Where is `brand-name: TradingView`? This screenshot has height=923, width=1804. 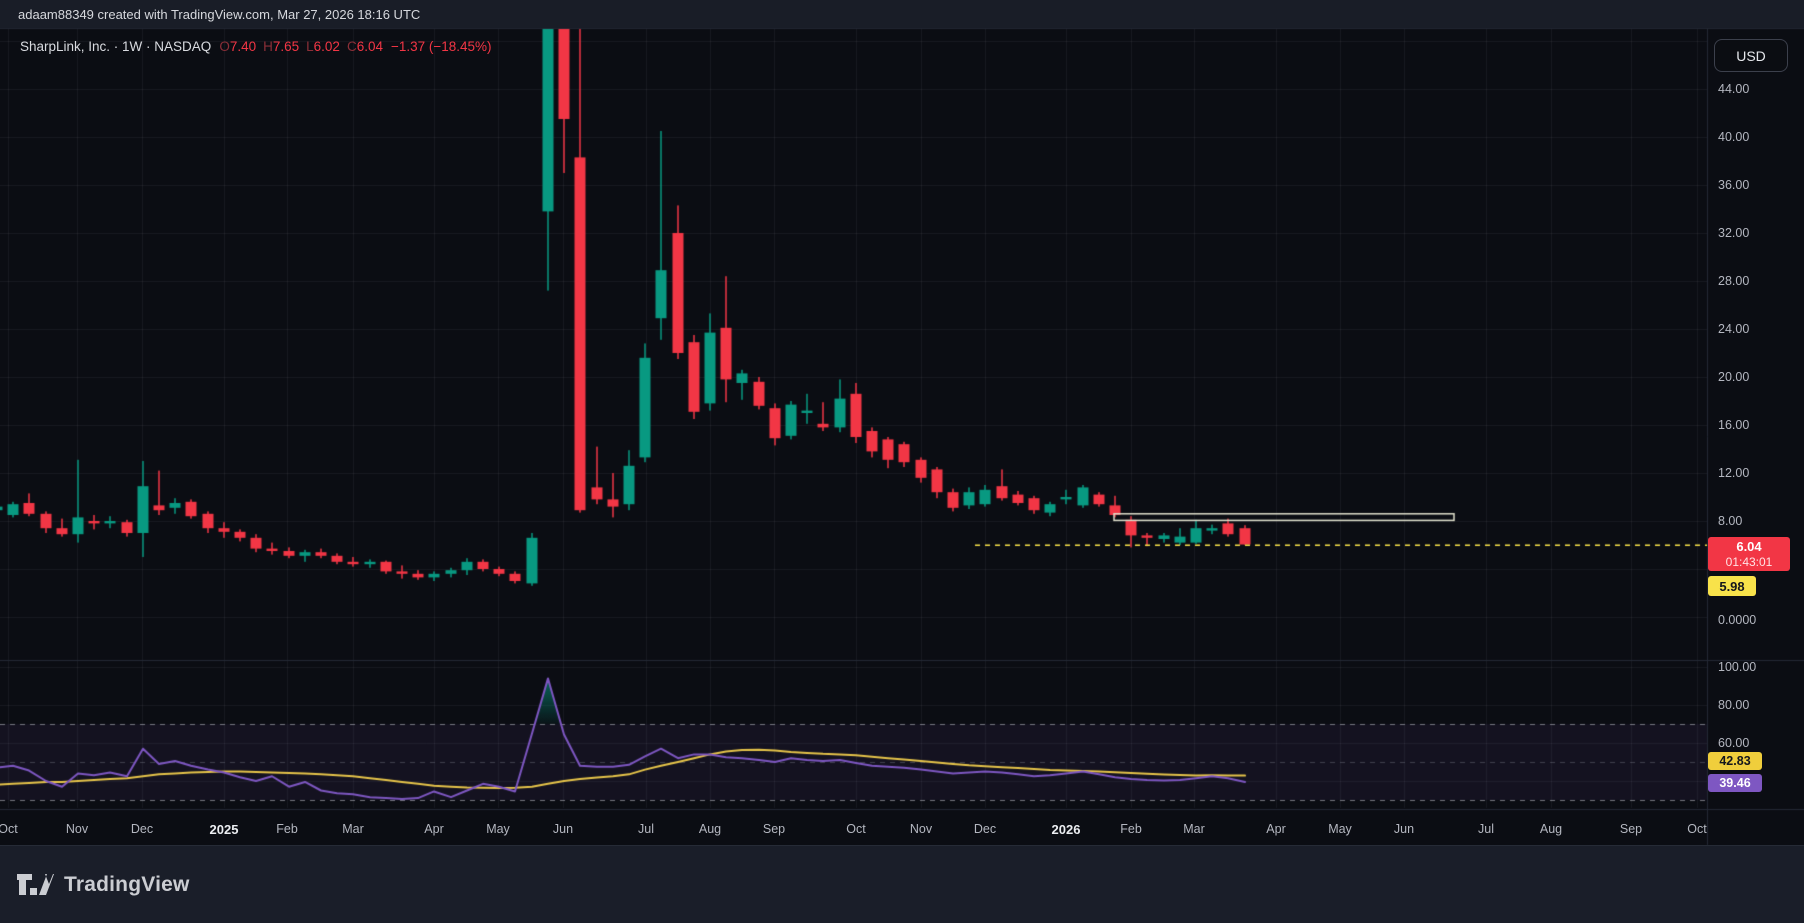
brand-name: TradingView is located at coordinates (127, 884).